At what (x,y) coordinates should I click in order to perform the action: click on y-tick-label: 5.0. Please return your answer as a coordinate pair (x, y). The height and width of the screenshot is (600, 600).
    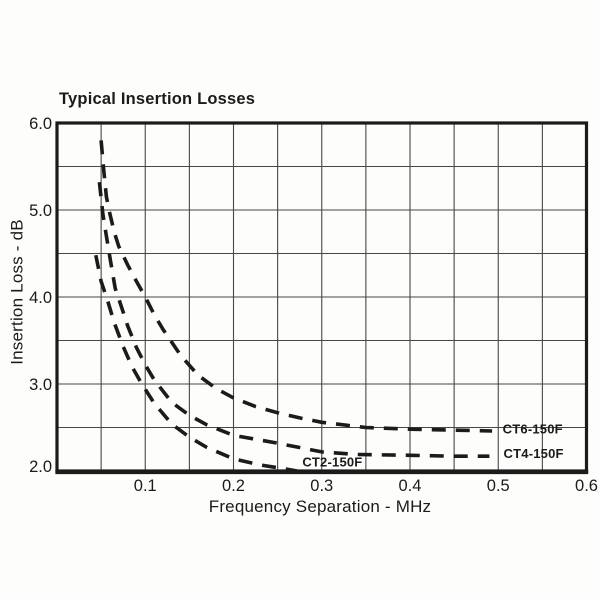
    Looking at the image, I should click on (40, 211).